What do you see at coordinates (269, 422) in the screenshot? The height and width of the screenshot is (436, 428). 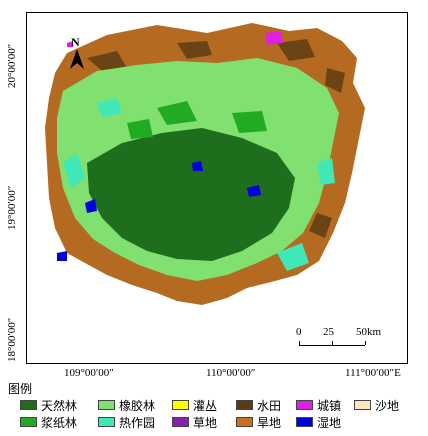 I see `legend-label: 旱地` at bounding box center [269, 422].